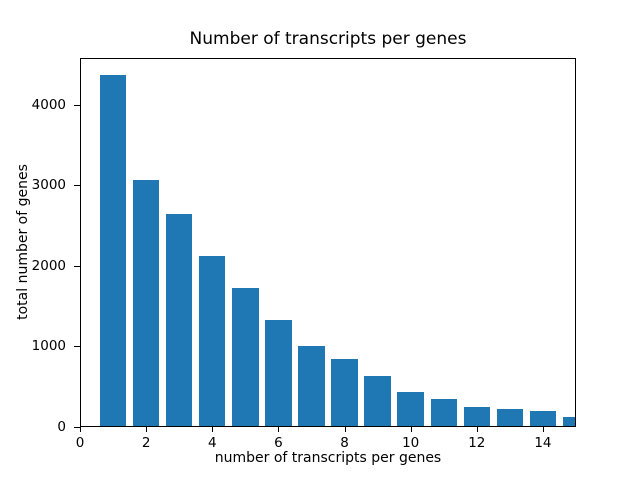 This screenshot has height=480, width=640. I want to click on x-tick-label: 2, so click(146, 443).